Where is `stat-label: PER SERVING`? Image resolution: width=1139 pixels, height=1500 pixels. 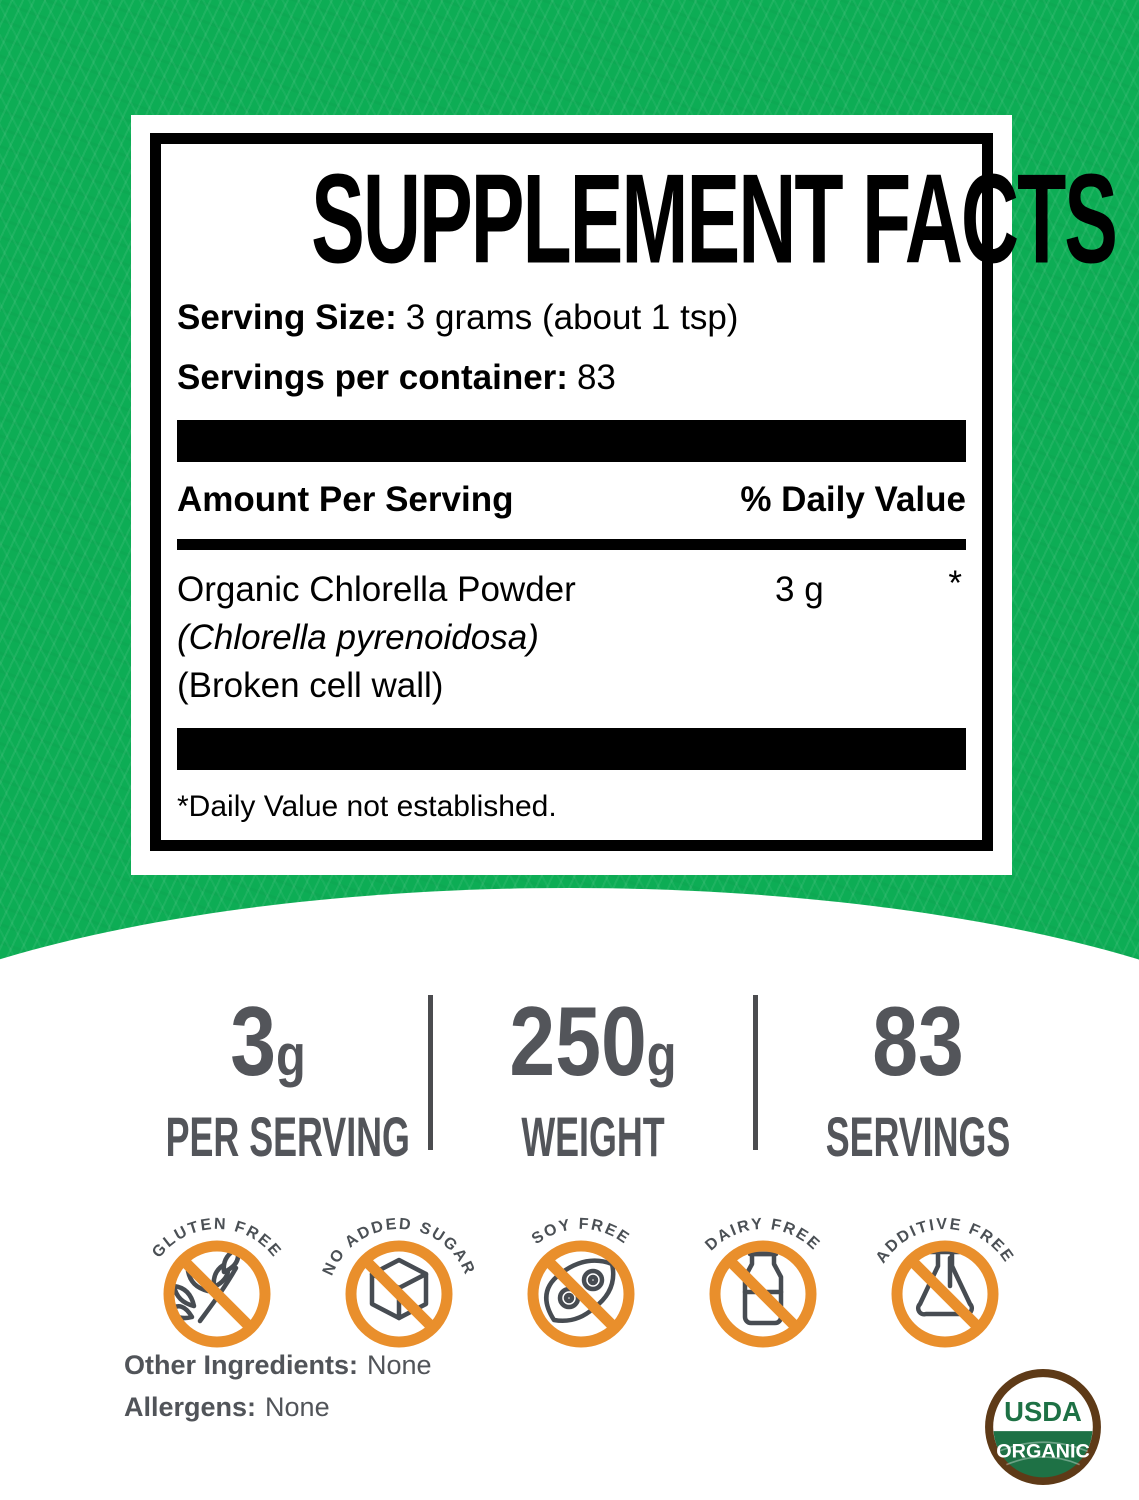 stat-label: PER SERVING is located at coordinates (287, 1136).